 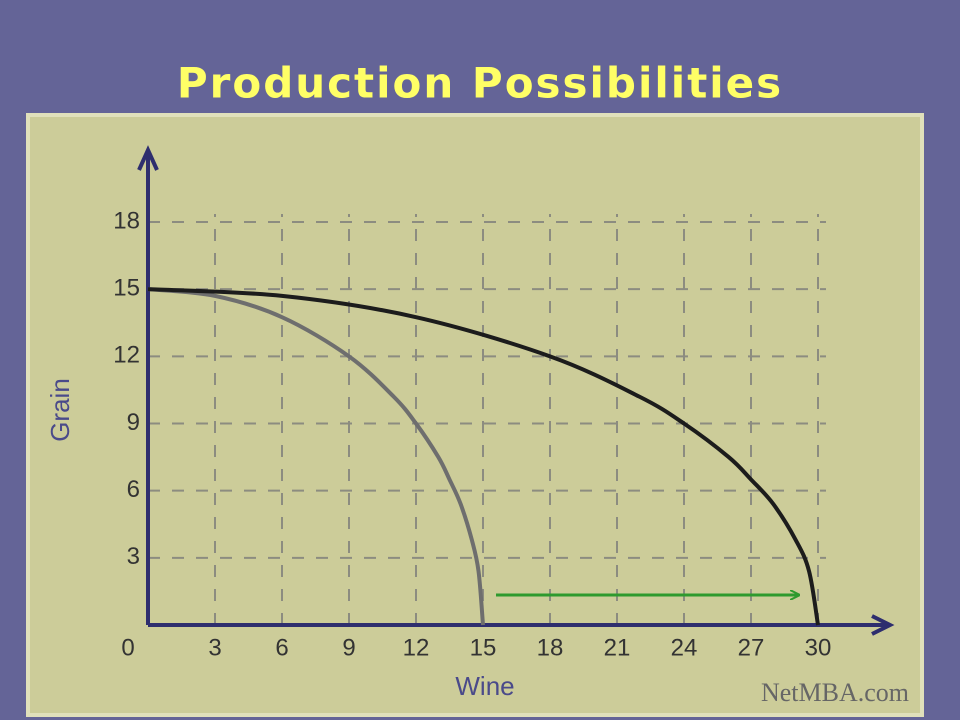 I want to click on x-axis, so click(x=521, y=625).